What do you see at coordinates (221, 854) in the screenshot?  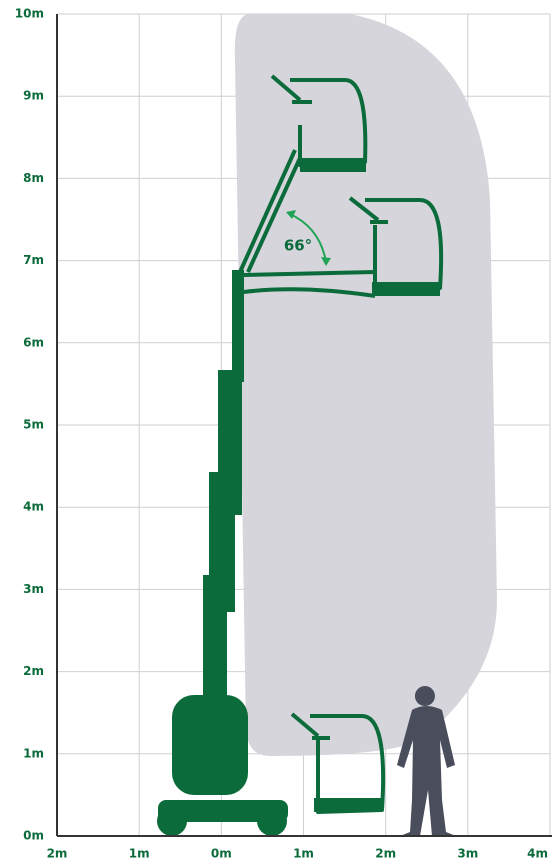 I see `x-tick-label: 0m` at bounding box center [221, 854].